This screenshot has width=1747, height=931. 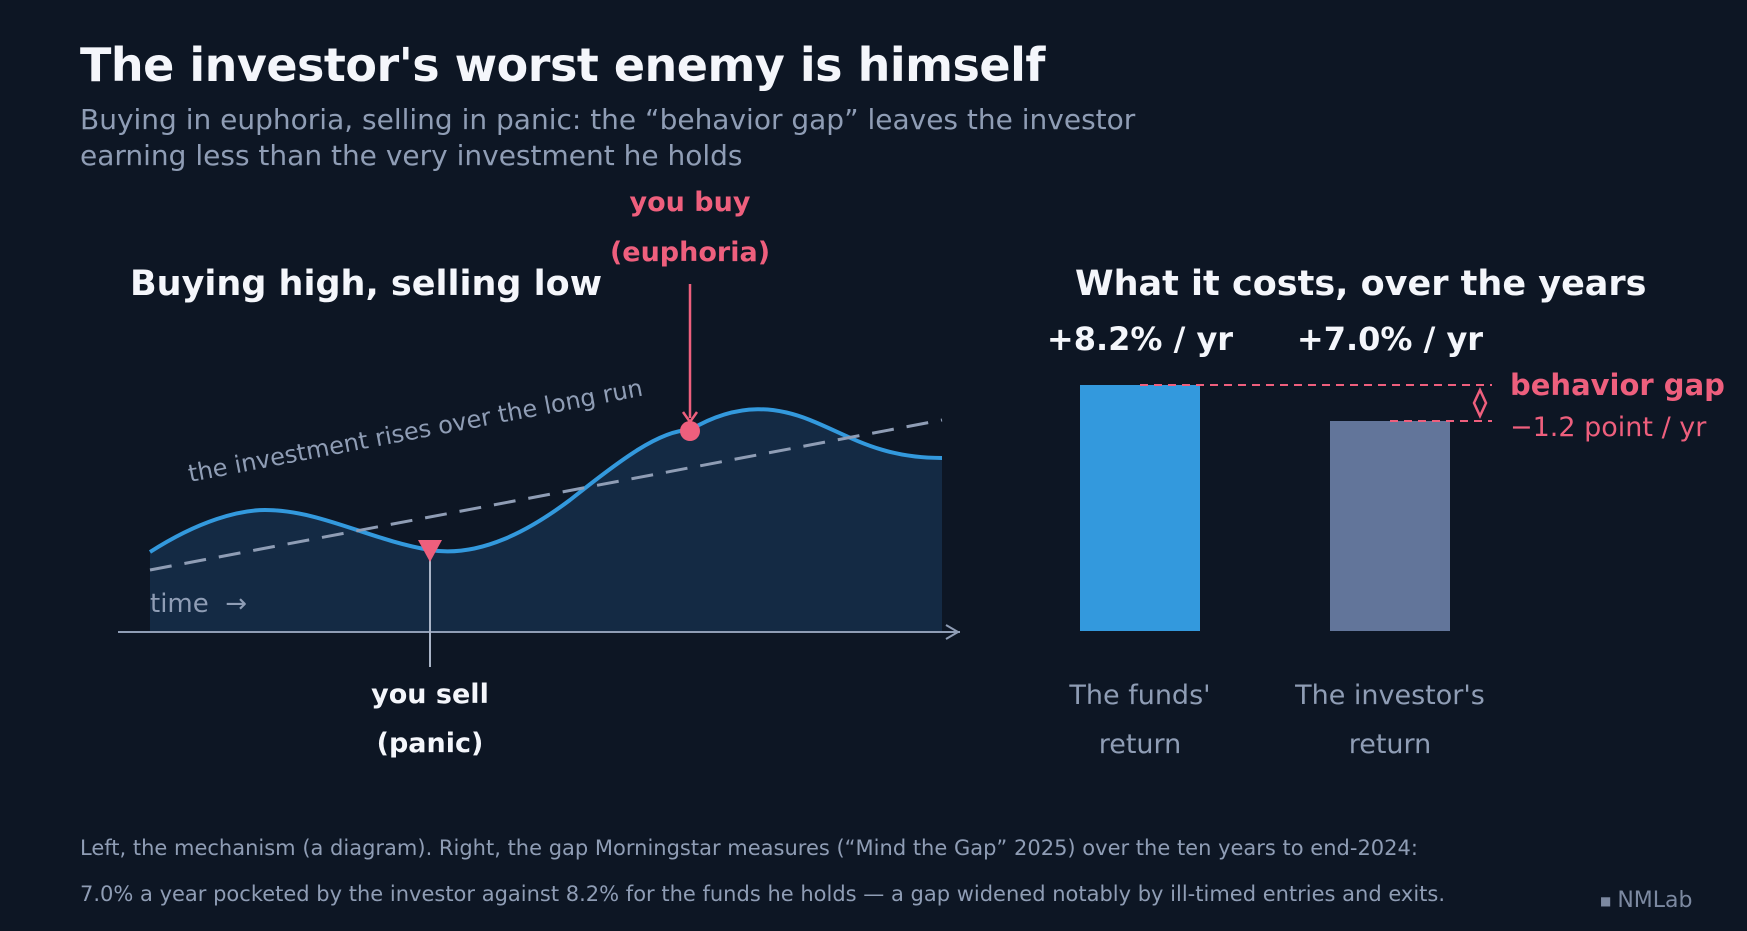 I want to click on bar-value-label: +8.2% / yr, so click(x=1140, y=339).